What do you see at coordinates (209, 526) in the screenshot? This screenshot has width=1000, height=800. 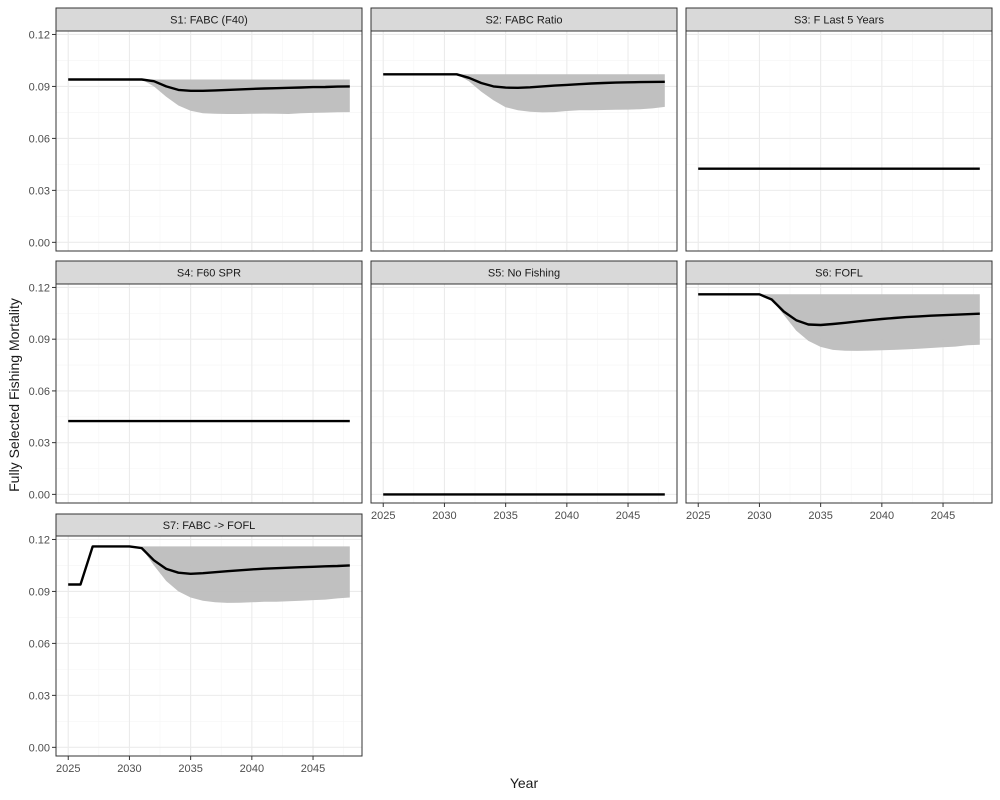 I see `panel-title: S7: FABC -> FOFL` at bounding box center [209, 526].